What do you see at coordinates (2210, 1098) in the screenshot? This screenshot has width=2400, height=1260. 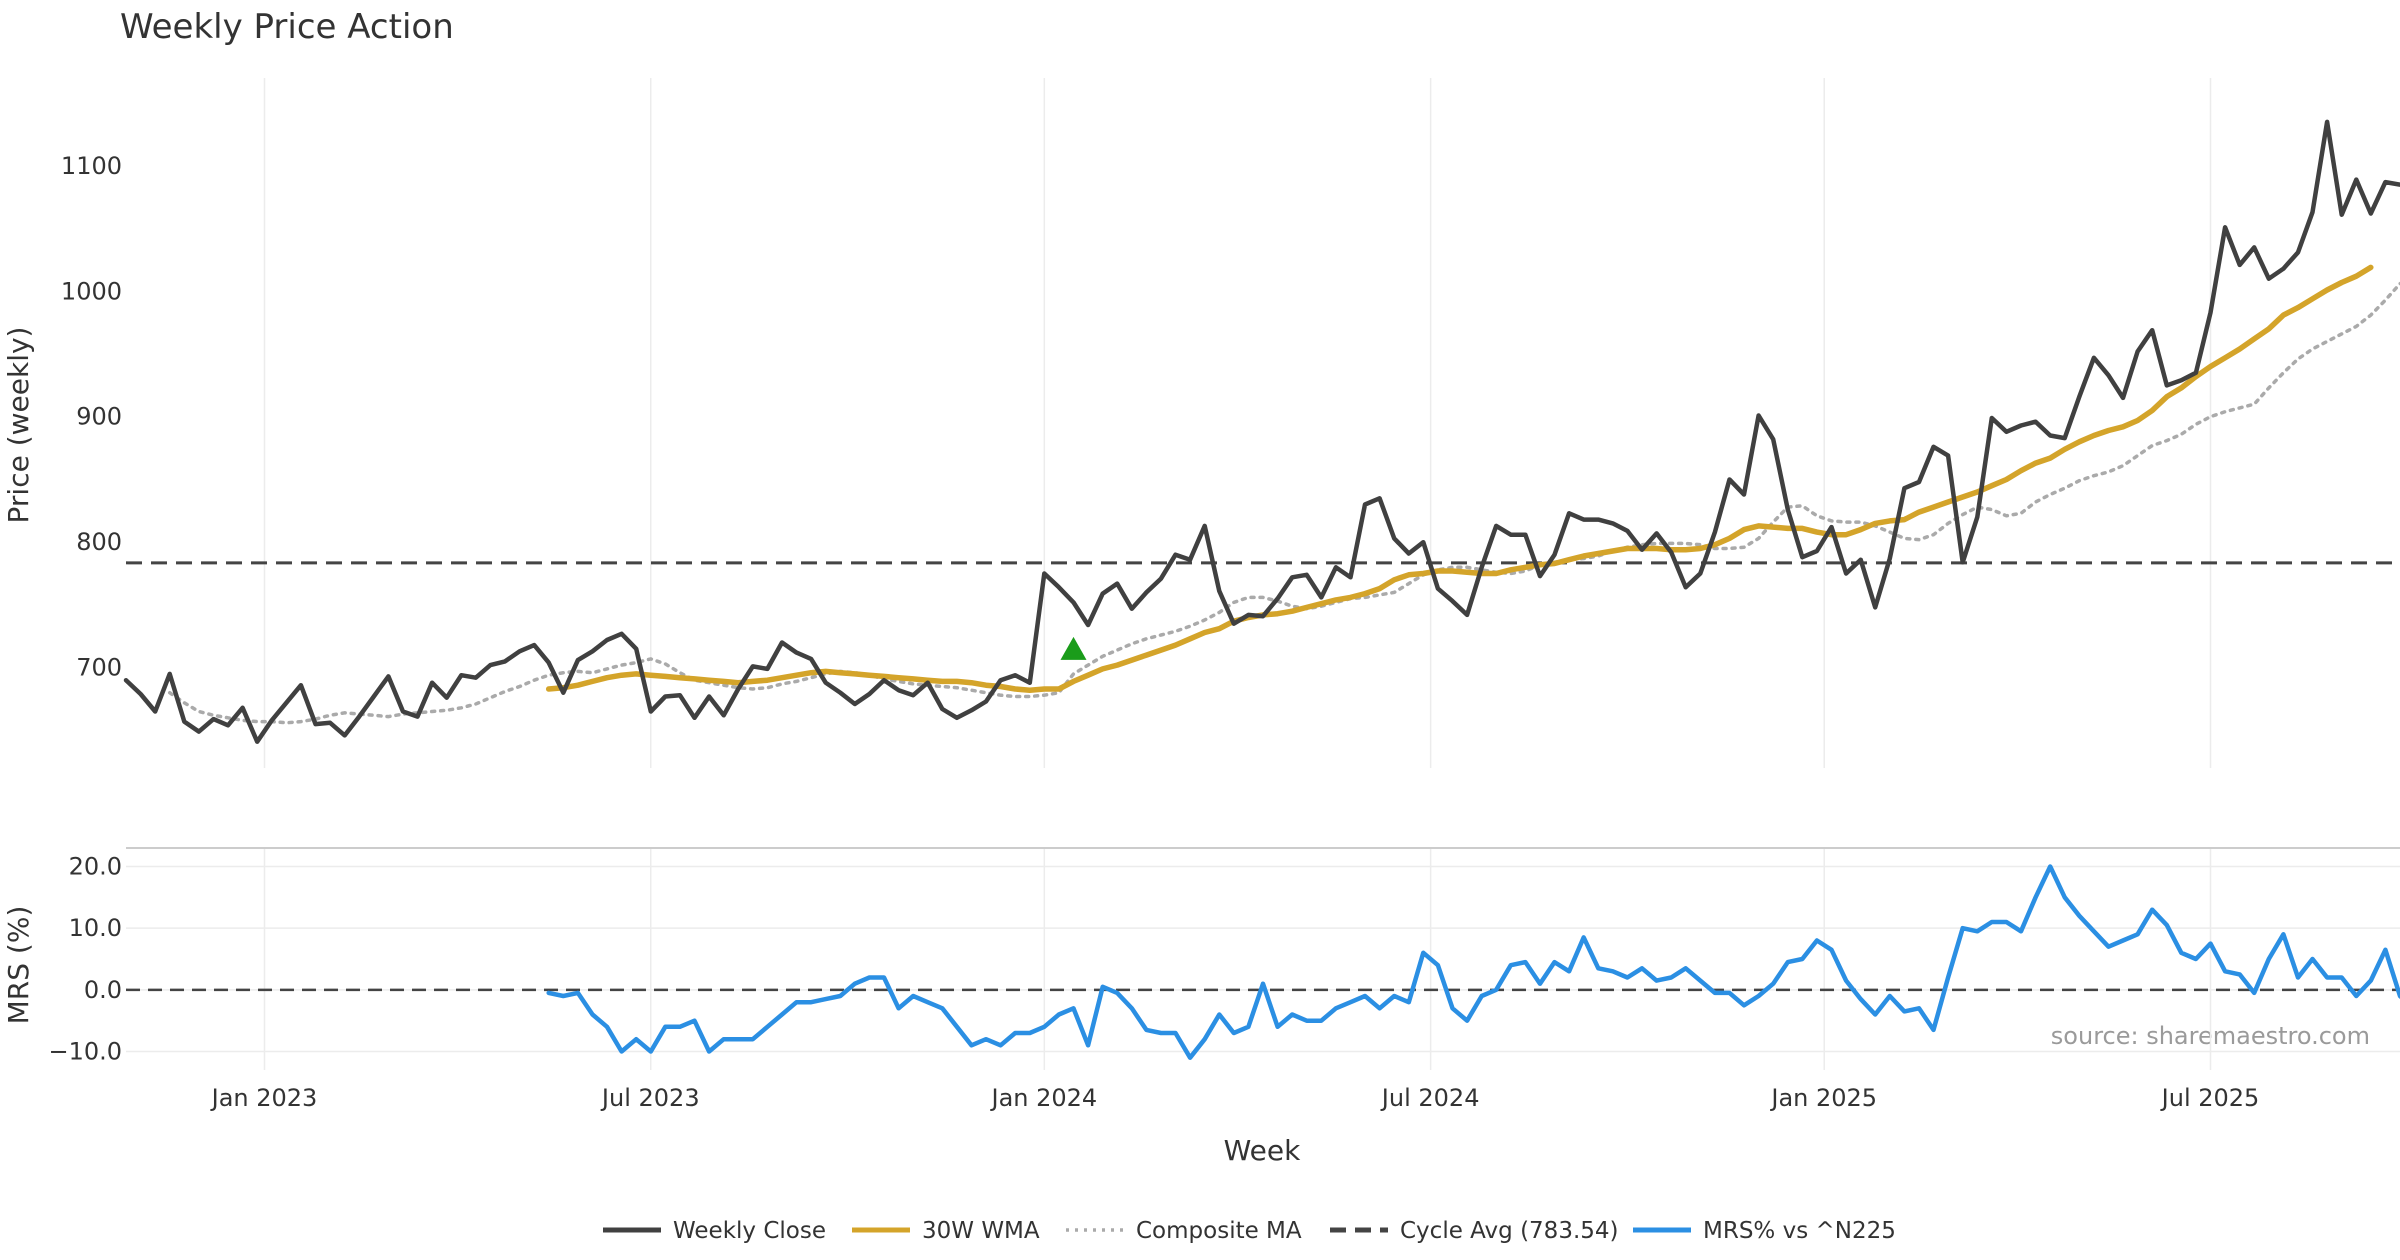 I see `x-tick-label: Jul 2025` at bounding box center [2210, 1098].